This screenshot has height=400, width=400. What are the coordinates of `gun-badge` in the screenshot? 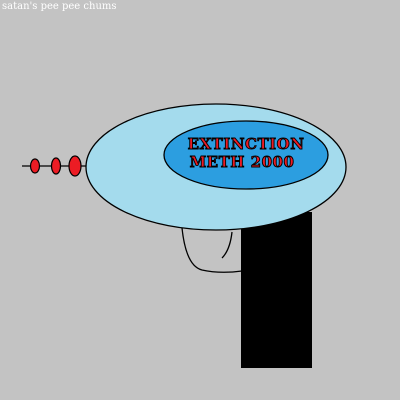 It's located at (246, 155).